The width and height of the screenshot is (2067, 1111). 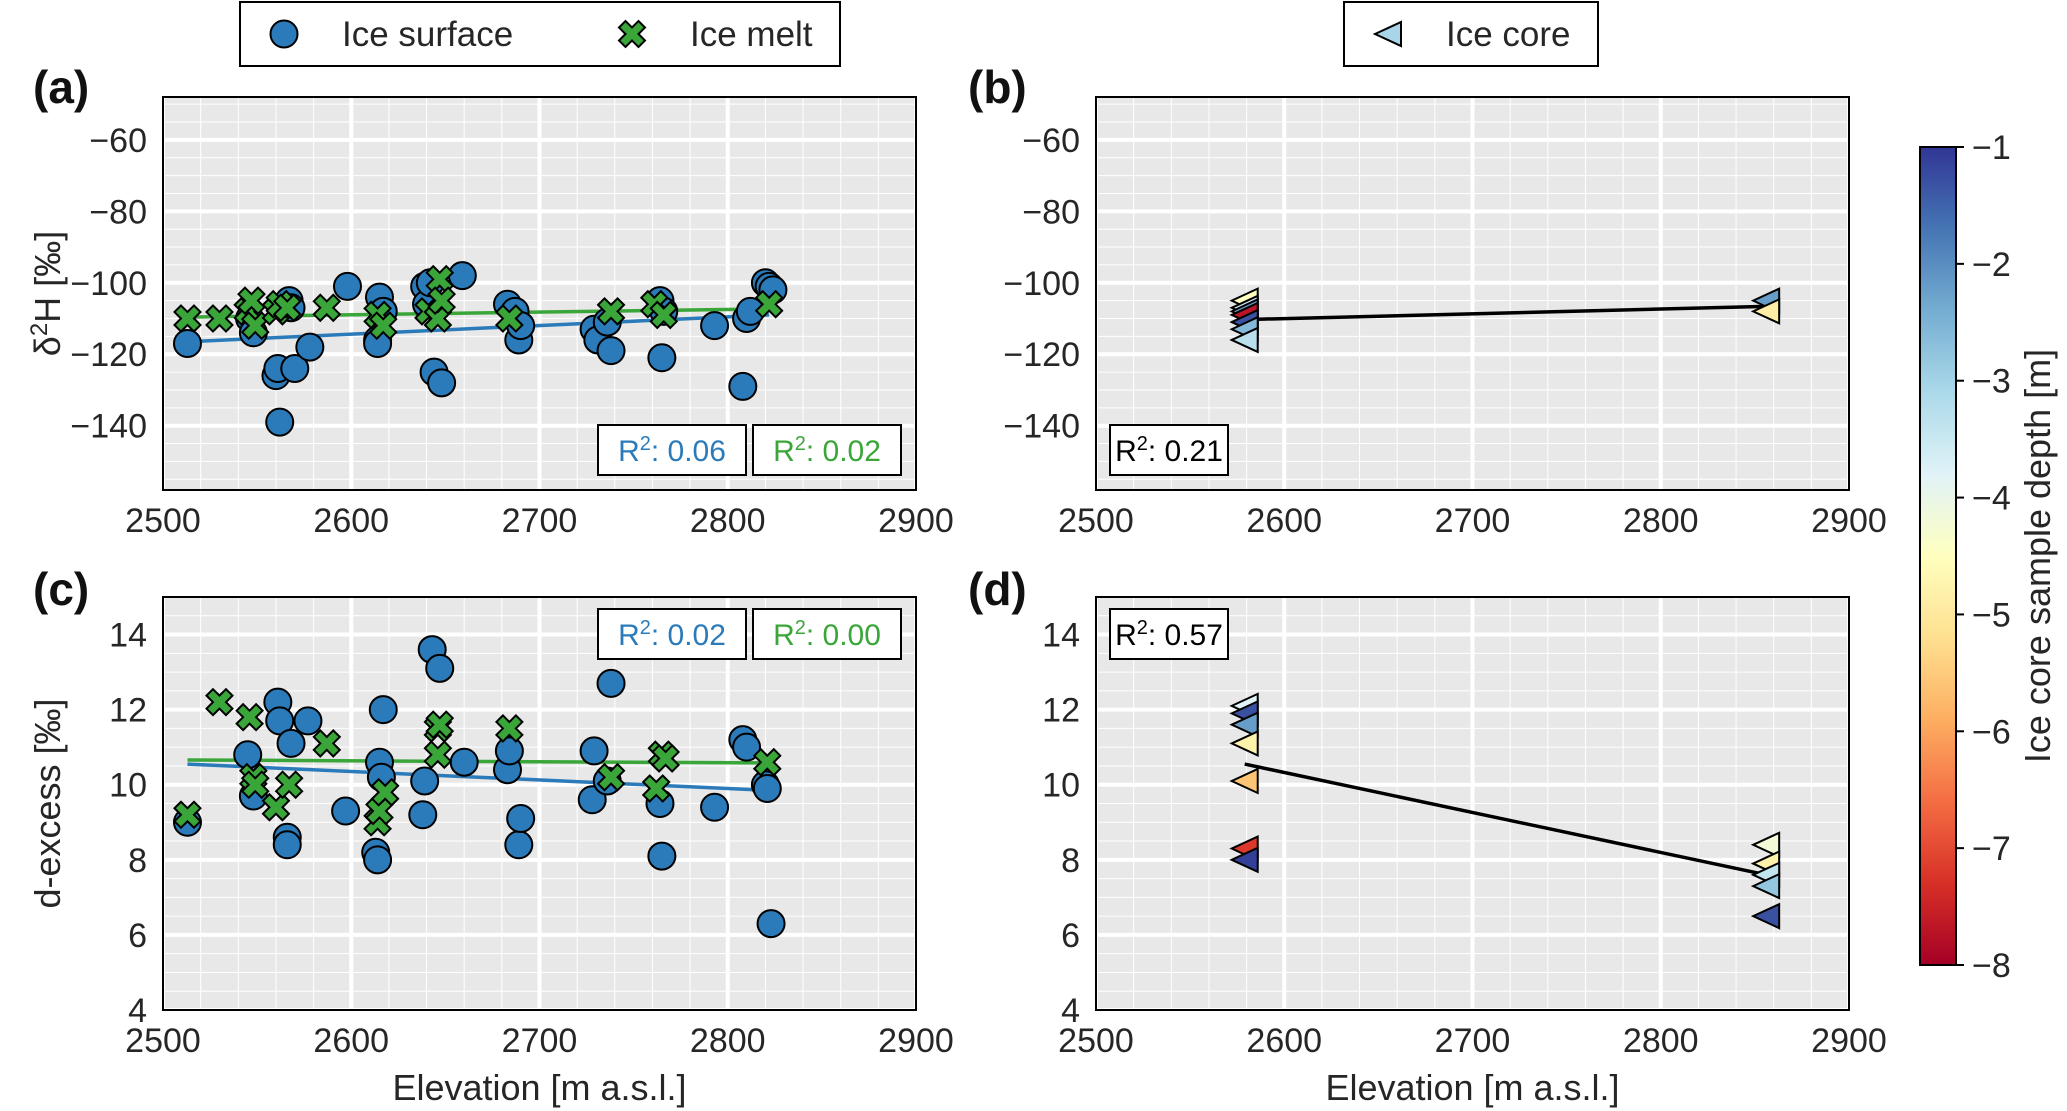 What do you see at coordinates (843, 635) in the screenshot?
I see `r-squared-value: : 0.00` at bounding box center [843, 635].